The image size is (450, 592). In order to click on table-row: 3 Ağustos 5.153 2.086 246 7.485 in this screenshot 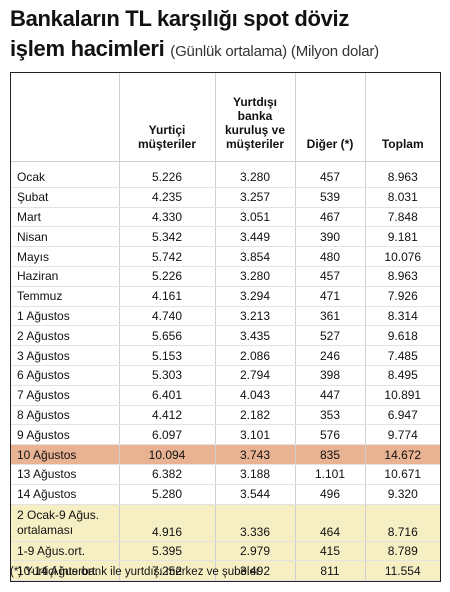, I will do `click(225, 355)`.